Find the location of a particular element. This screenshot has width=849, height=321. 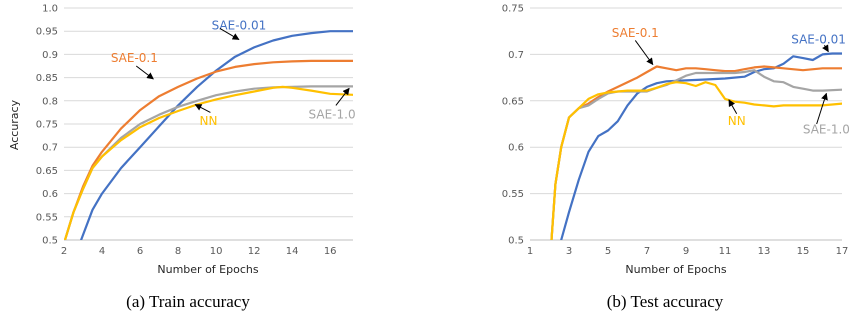

x-tick-label: 1 is located at coordinates (530, 251).